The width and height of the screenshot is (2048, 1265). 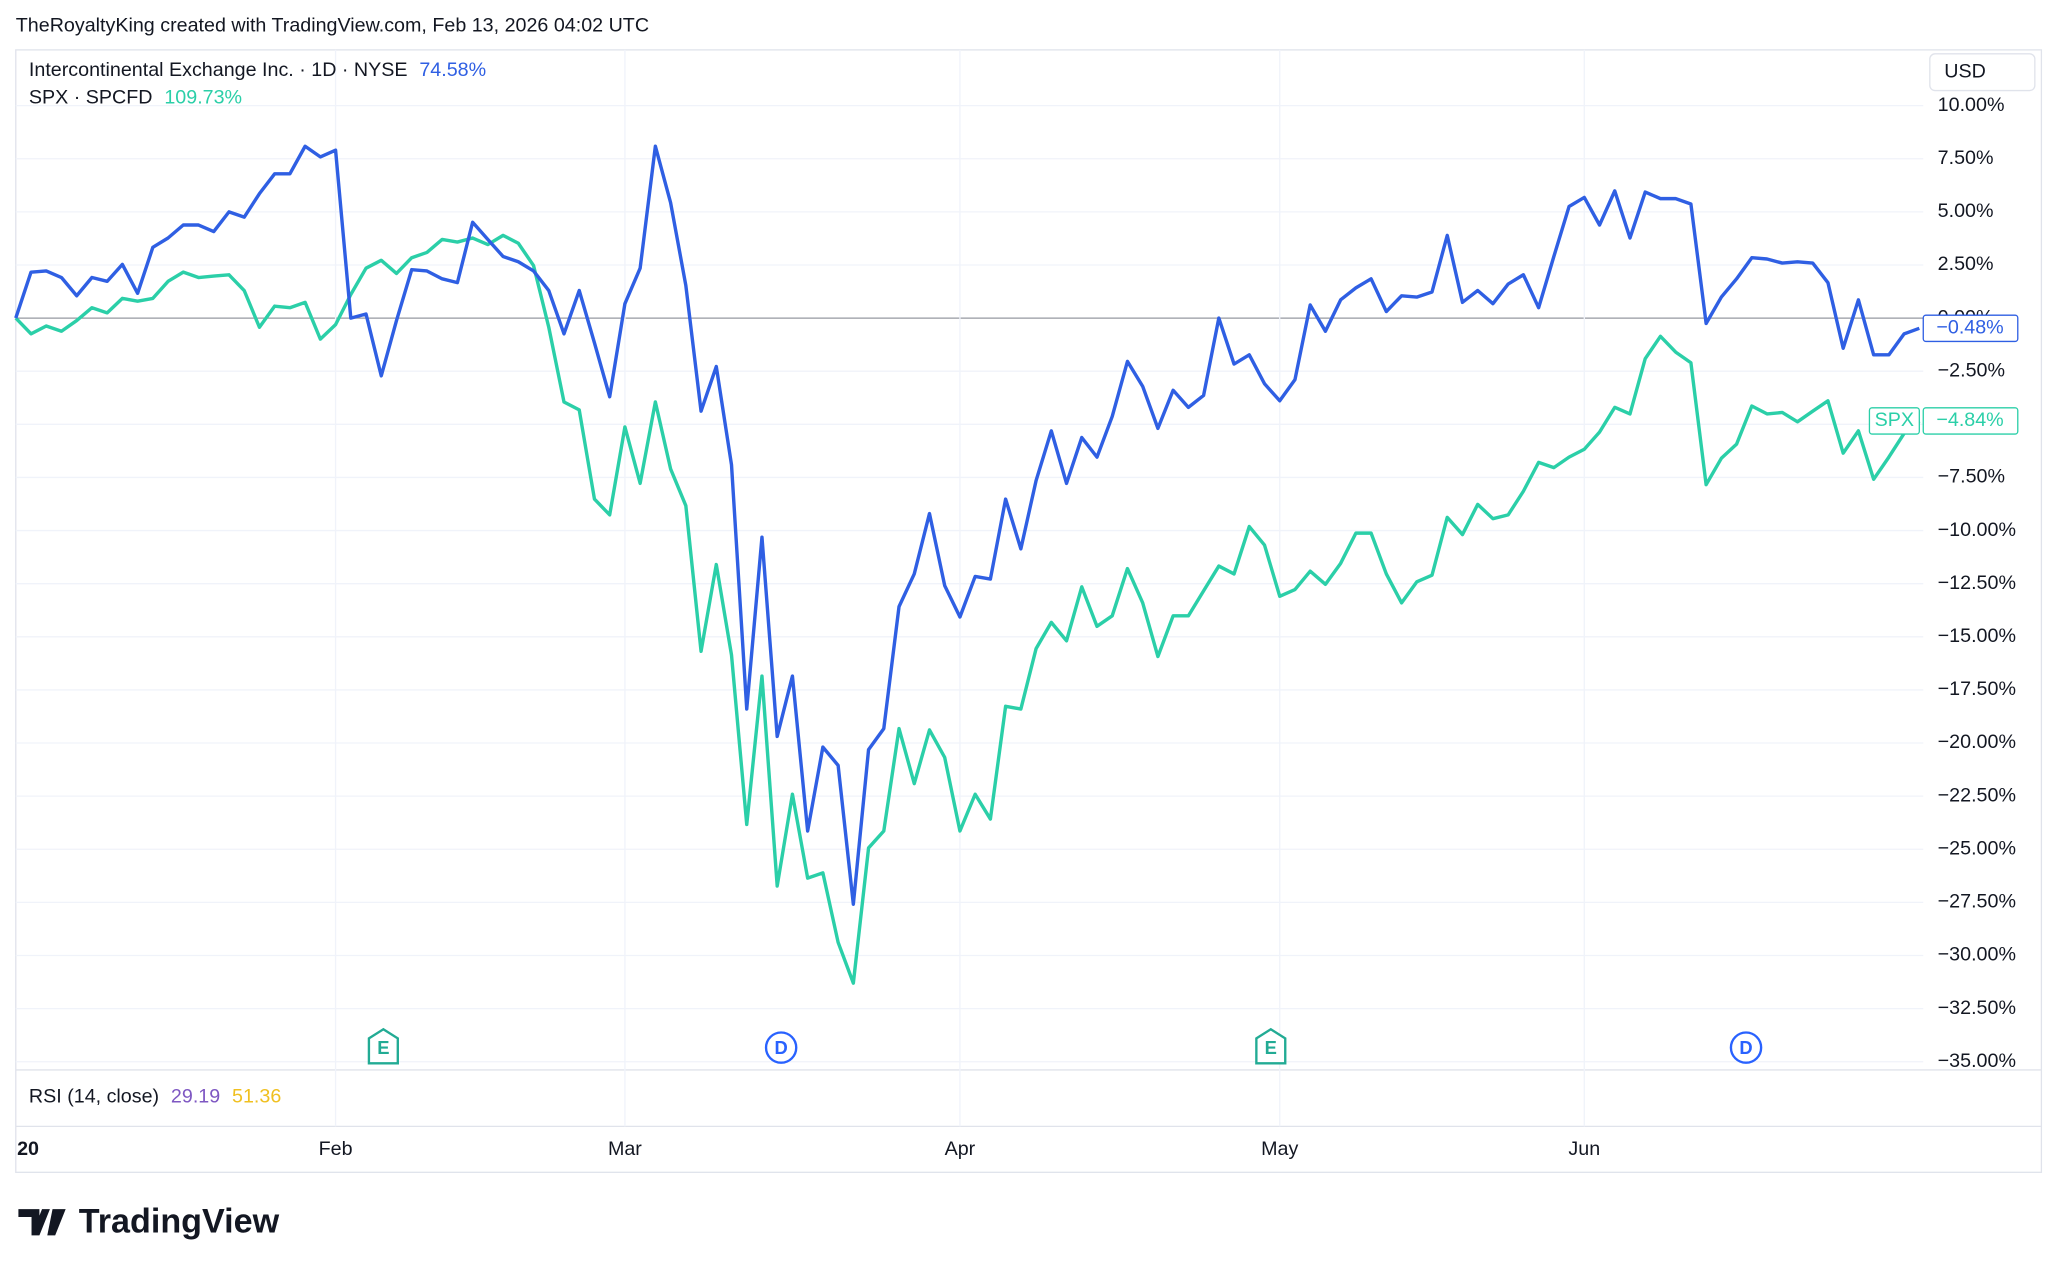 What do you see at coordinates (1977, 902) in the screenshot?
I see `y-tick-label: −27.50%` at bounding box center [1977, 902].